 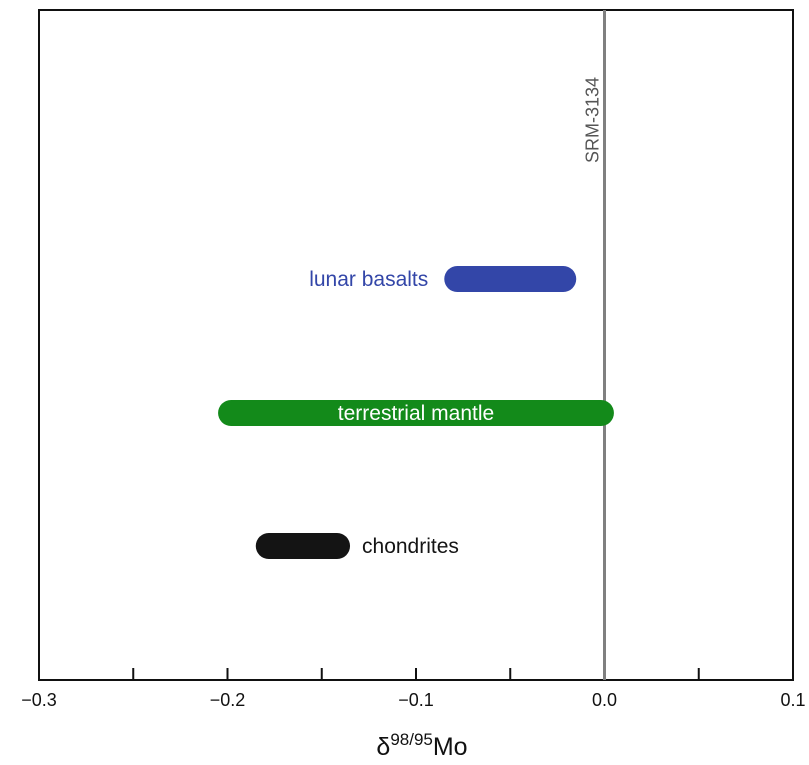 I want to click on x-tick-label: 0.0, so click(x=604, y=700).